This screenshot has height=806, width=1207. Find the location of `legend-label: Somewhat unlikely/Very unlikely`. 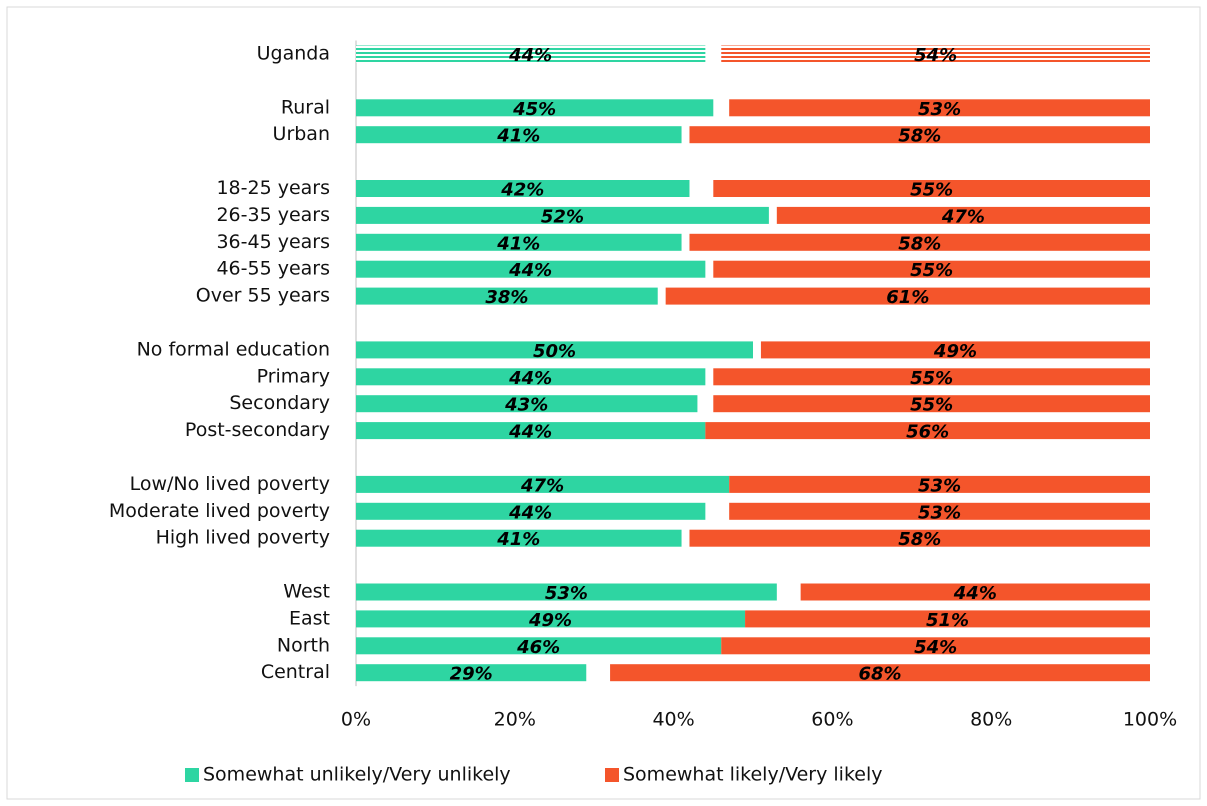

legend-label: Somewhat unlikely/Very unlikely is located at coordinates (357, 775).